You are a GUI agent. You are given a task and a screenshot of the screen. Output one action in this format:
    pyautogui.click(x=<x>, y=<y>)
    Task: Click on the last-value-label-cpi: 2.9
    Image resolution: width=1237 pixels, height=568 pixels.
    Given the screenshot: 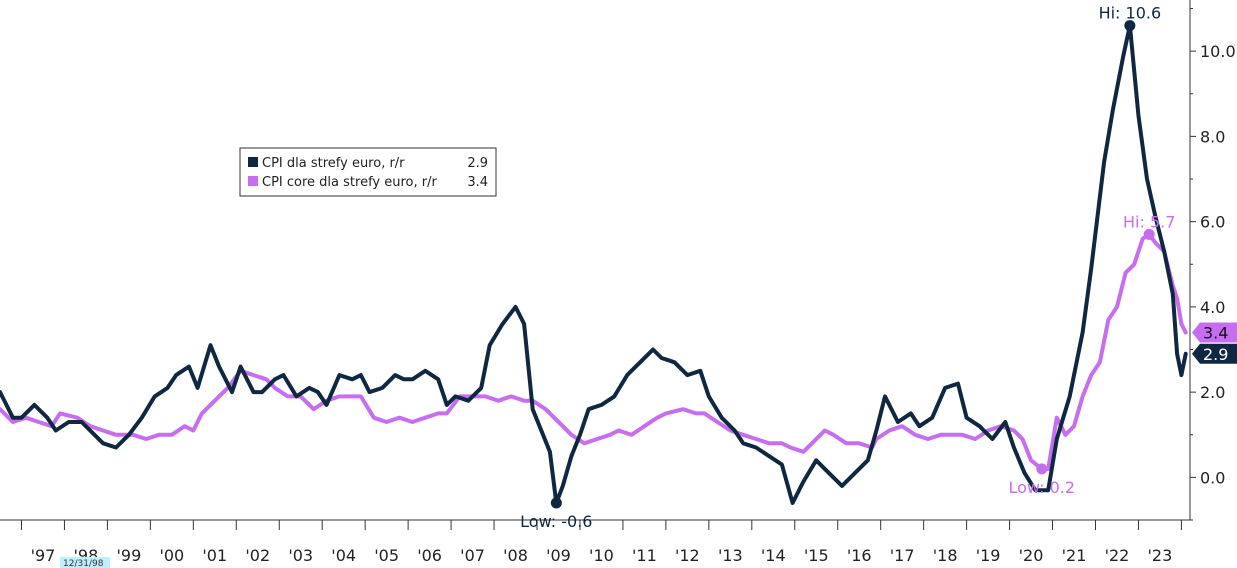 What is the action you would take?
    pyautogui.click(x=1215, y=354)
    